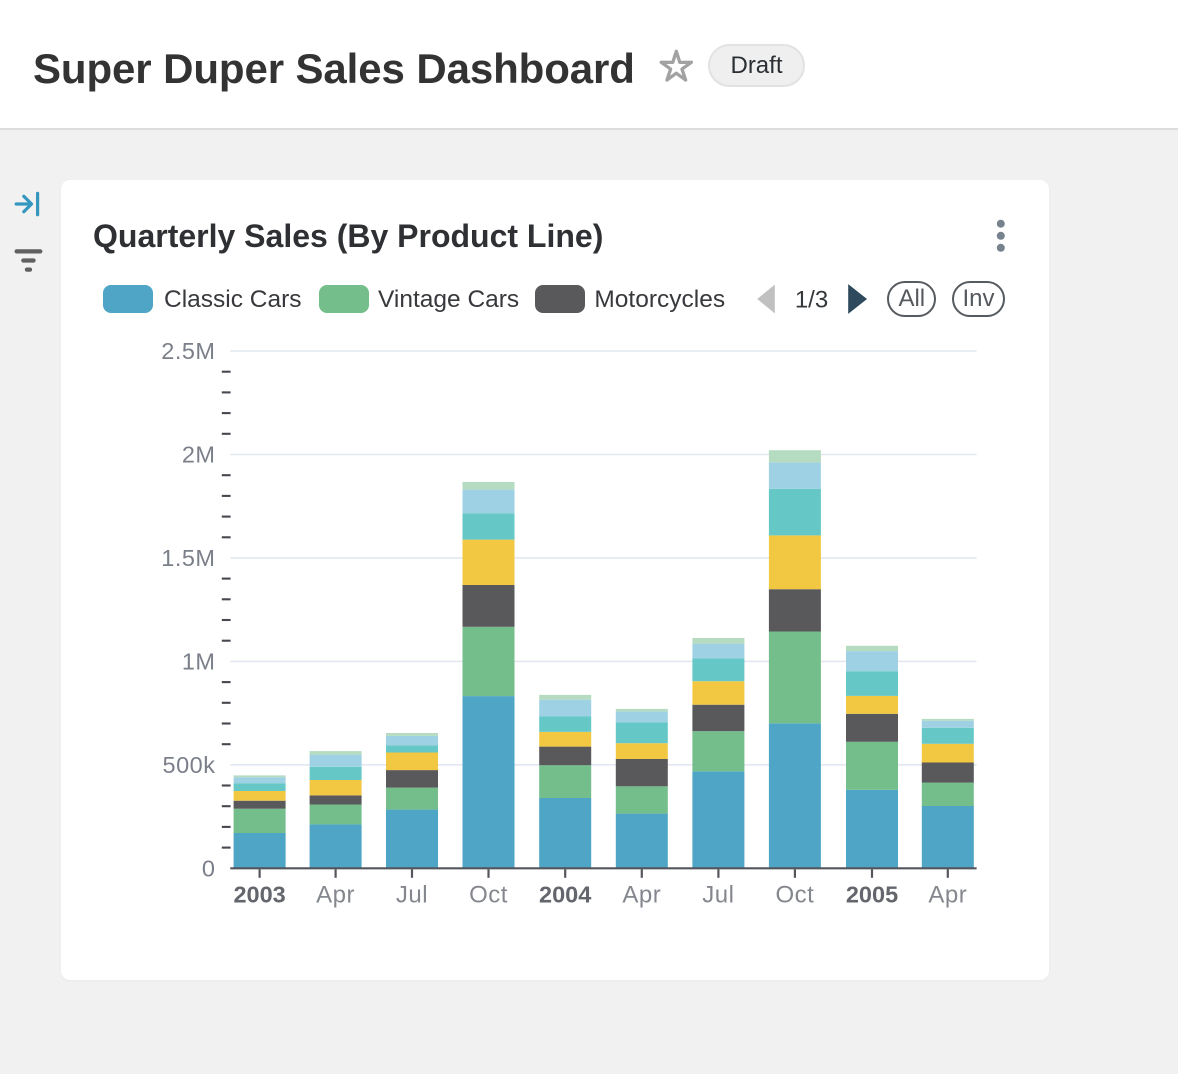 Image resolution: width=1178 pixels, height=1074 pixels. What do you see at coordinates (811, 300) in the screenshot?
I see `svg-text: 1/3` at bounding box center [811, 300].